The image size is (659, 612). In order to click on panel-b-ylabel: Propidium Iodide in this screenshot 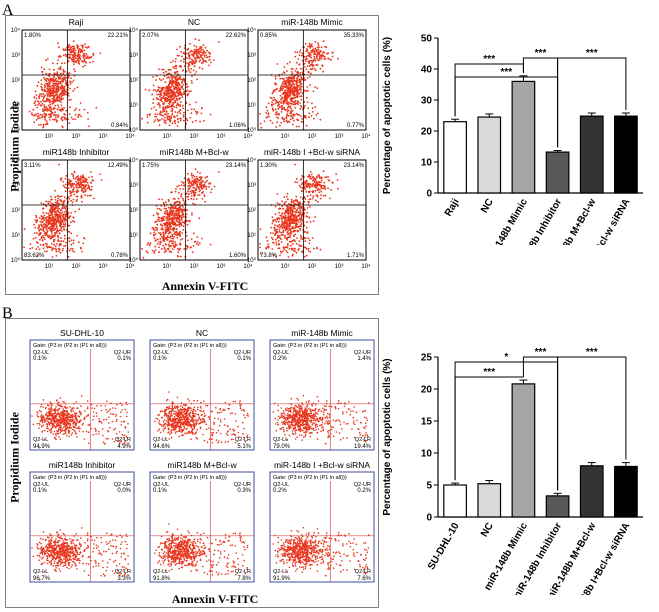, I will do `click(14, 457)`.